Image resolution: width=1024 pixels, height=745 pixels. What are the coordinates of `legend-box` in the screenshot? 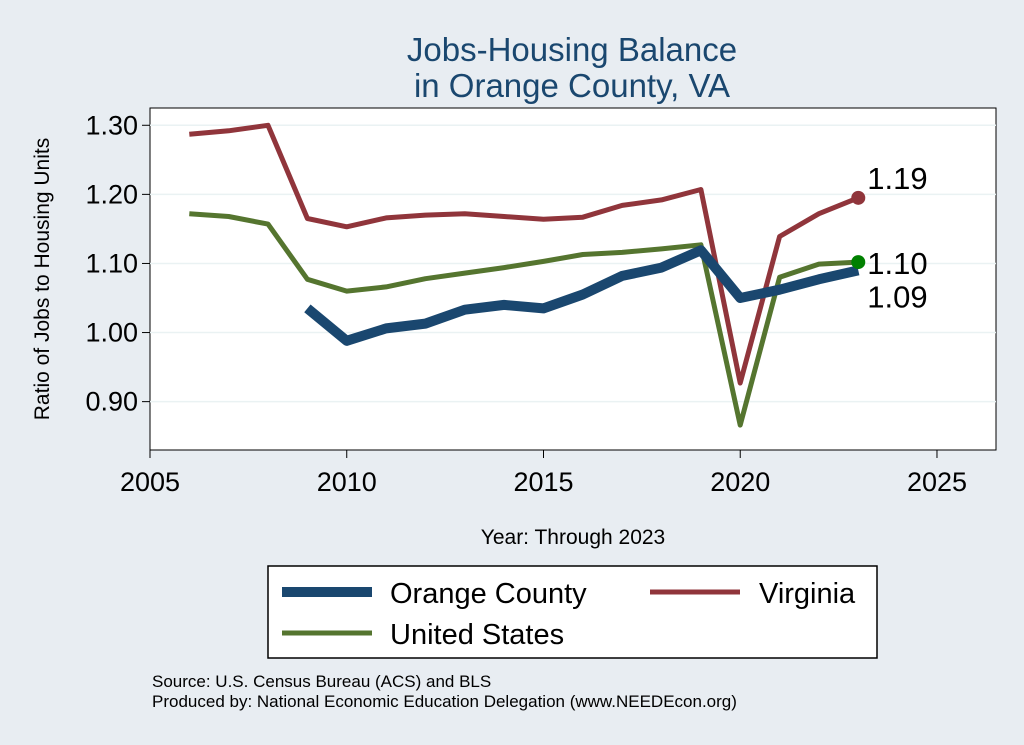 It's located at (572, 612).